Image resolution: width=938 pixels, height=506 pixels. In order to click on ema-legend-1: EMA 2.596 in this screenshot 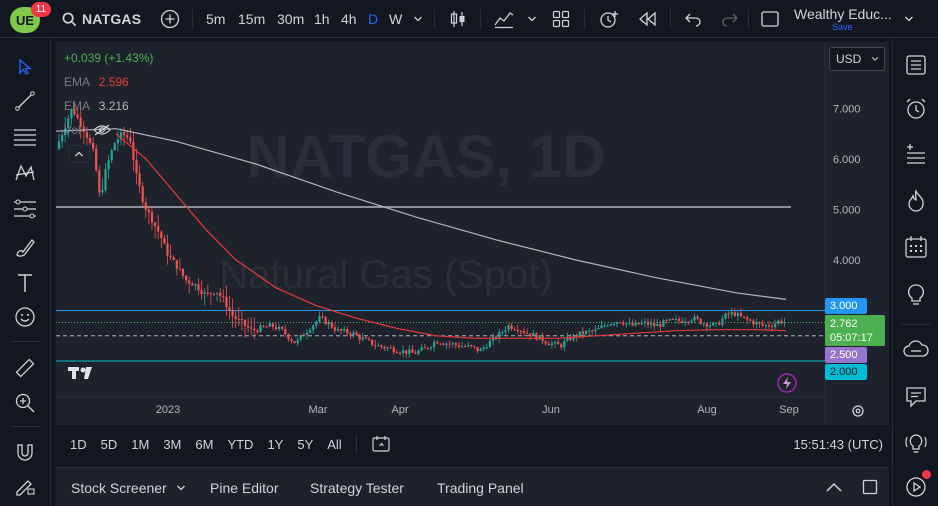, I will do `click(96, 82)`.